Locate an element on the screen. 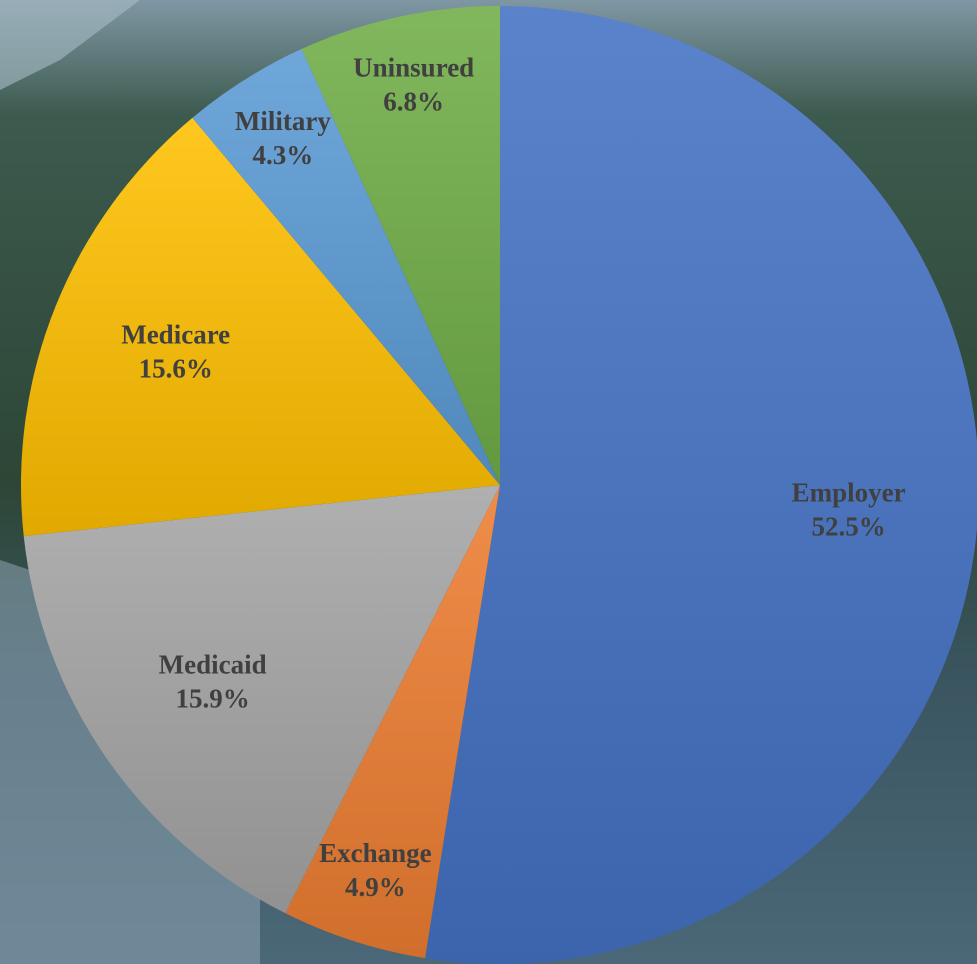 The image size is (977, 964). value-label: 4.3% is located at coordinates (283, 155).